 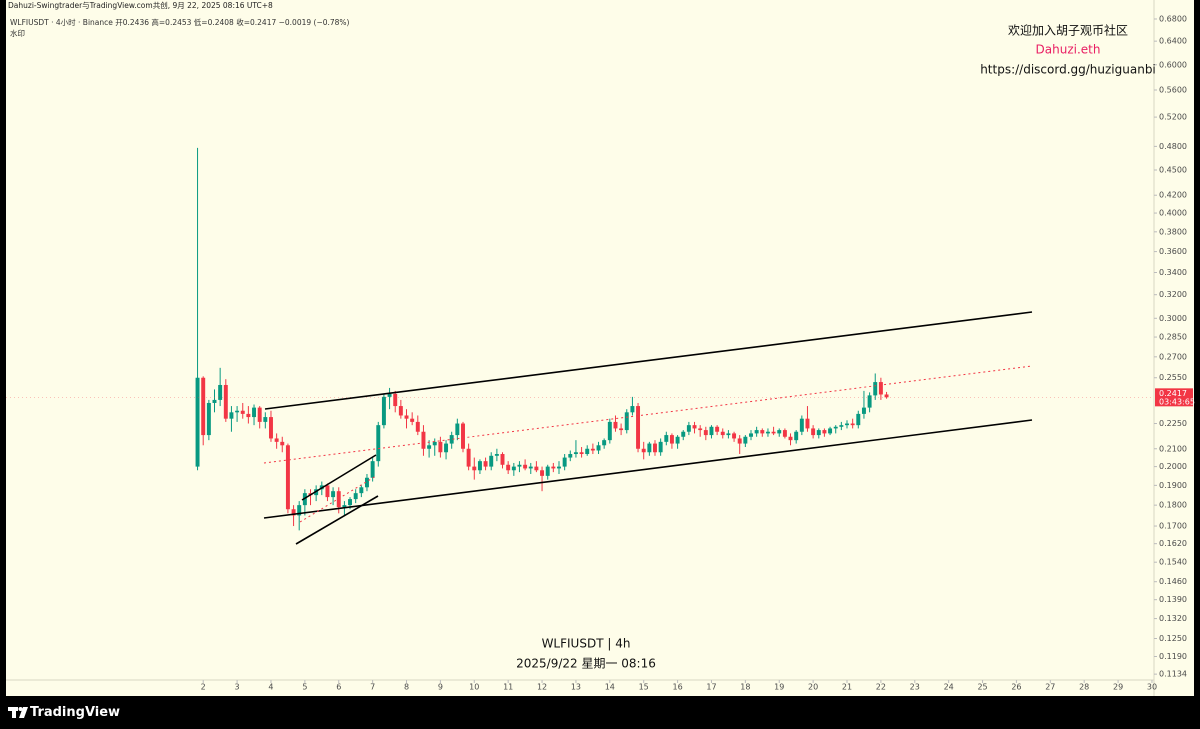 I want to click on x-tick-label: 9, so click(x=440, y=687).